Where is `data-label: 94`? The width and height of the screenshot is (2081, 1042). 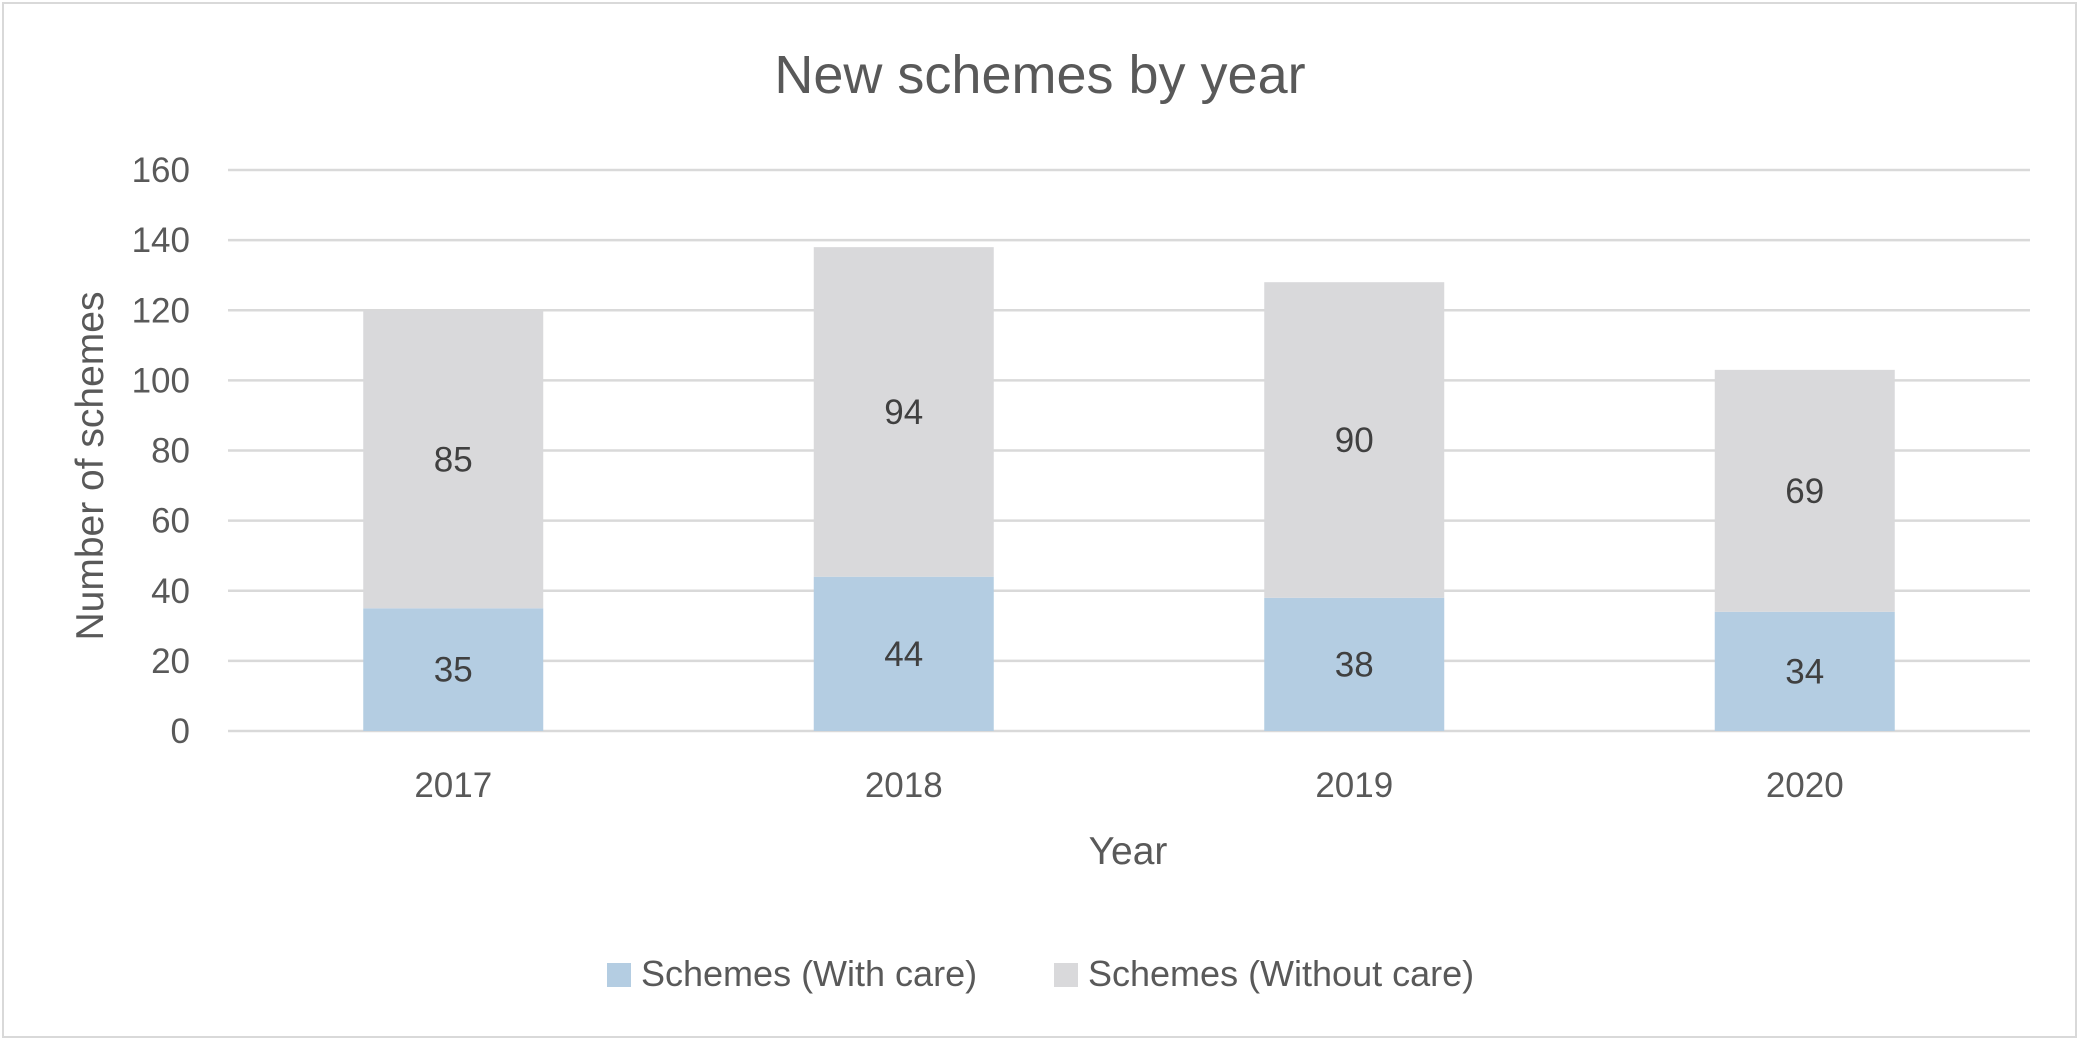 data-label: 94 is located at coordinates (903, 412).